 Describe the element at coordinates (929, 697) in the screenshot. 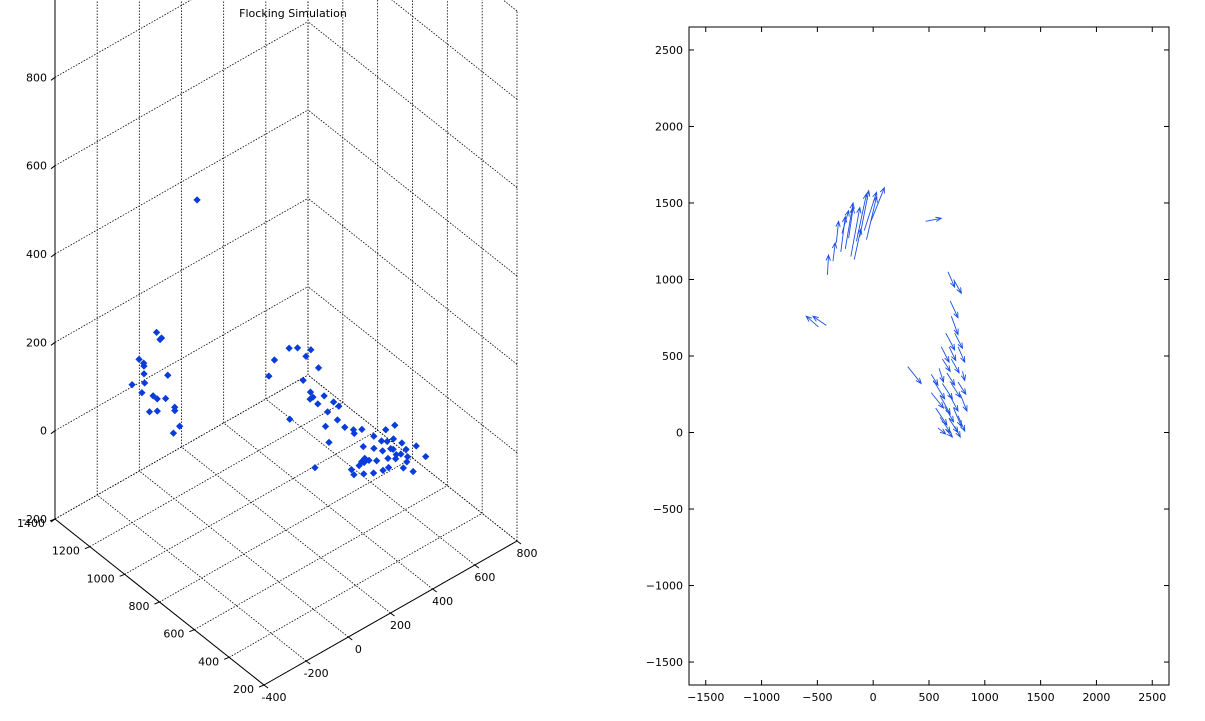

I see `x-tick-label: 500` at that location.